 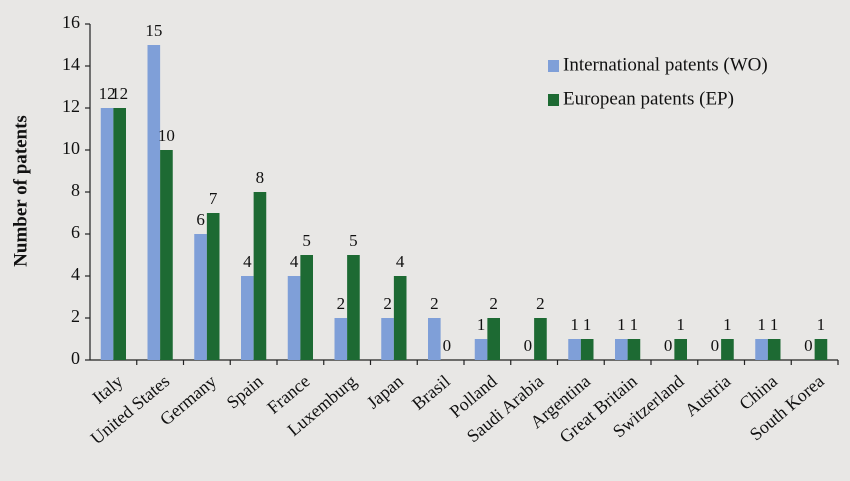 What do you see at coordinates (75, 274) in the screenshot?
I see `y-tick-label: 4` at bounding box center [75, 274].